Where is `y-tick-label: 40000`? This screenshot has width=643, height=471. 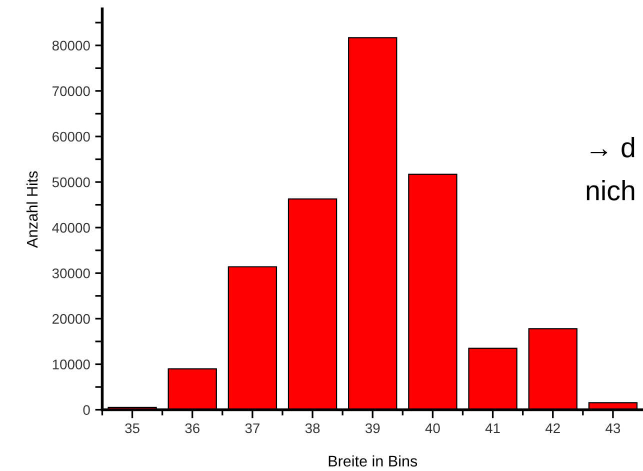
y-tick-label: 40000 is located at coordinates (71, 227).